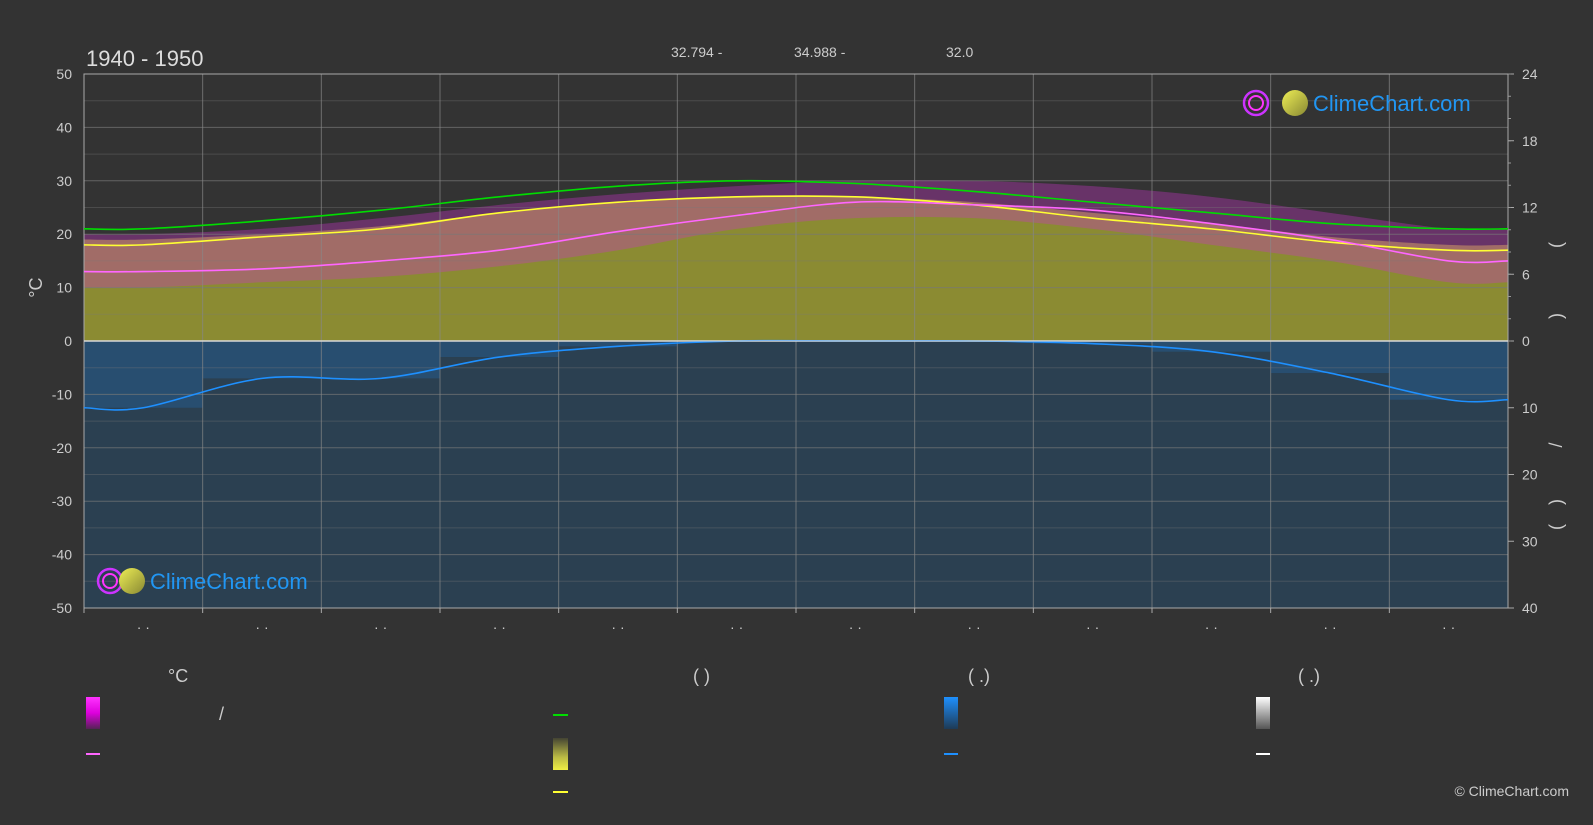  Describe the element at coordinates (1530, 541) in the screenshot. I see `y2-lower-tick-label: 30` at that location.